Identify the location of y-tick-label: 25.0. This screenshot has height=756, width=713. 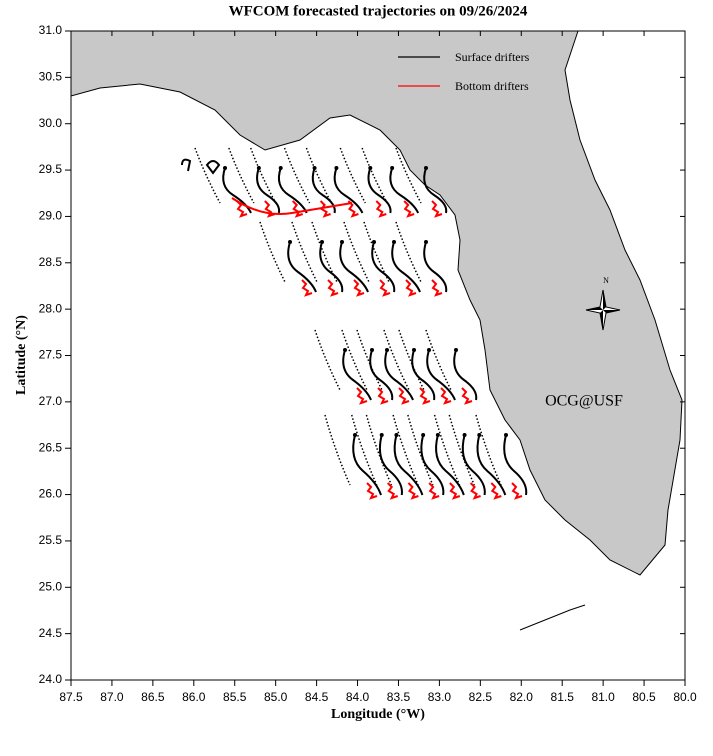
(51, 586).